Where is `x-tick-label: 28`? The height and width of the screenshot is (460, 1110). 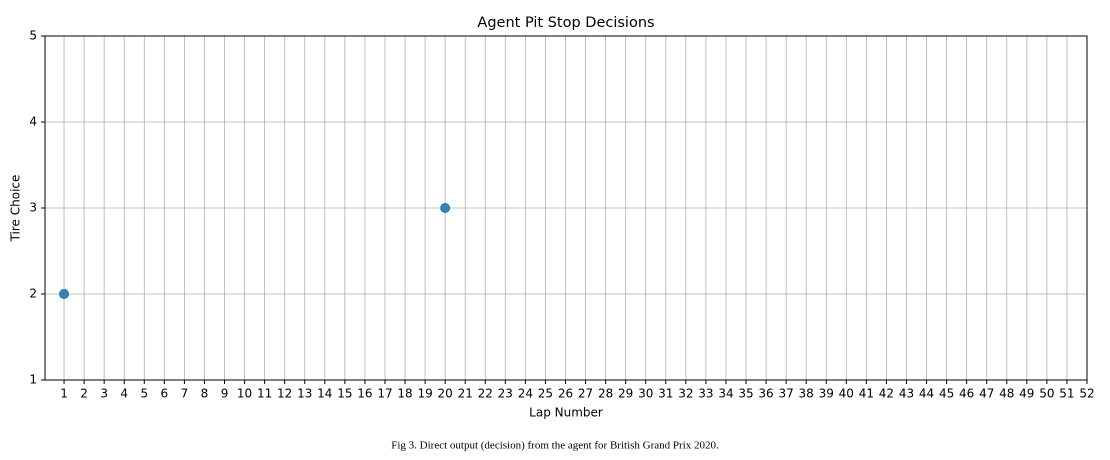 x-tick-label: 28 is located at coordinates (605, 394).